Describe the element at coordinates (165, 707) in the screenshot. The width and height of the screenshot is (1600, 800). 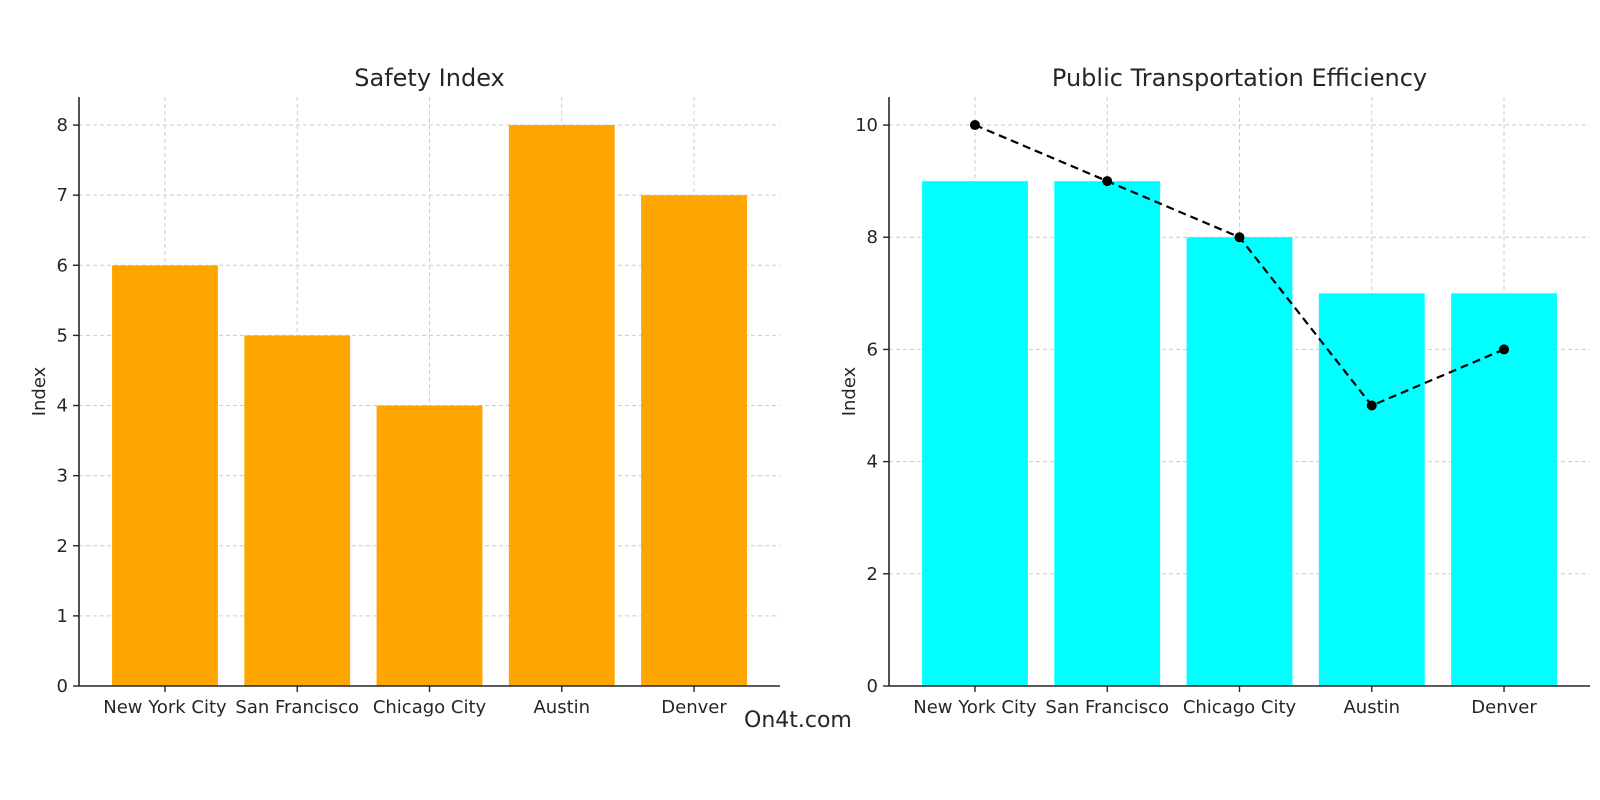
I see `chart-1-x-tick-label: New York City` at that location.